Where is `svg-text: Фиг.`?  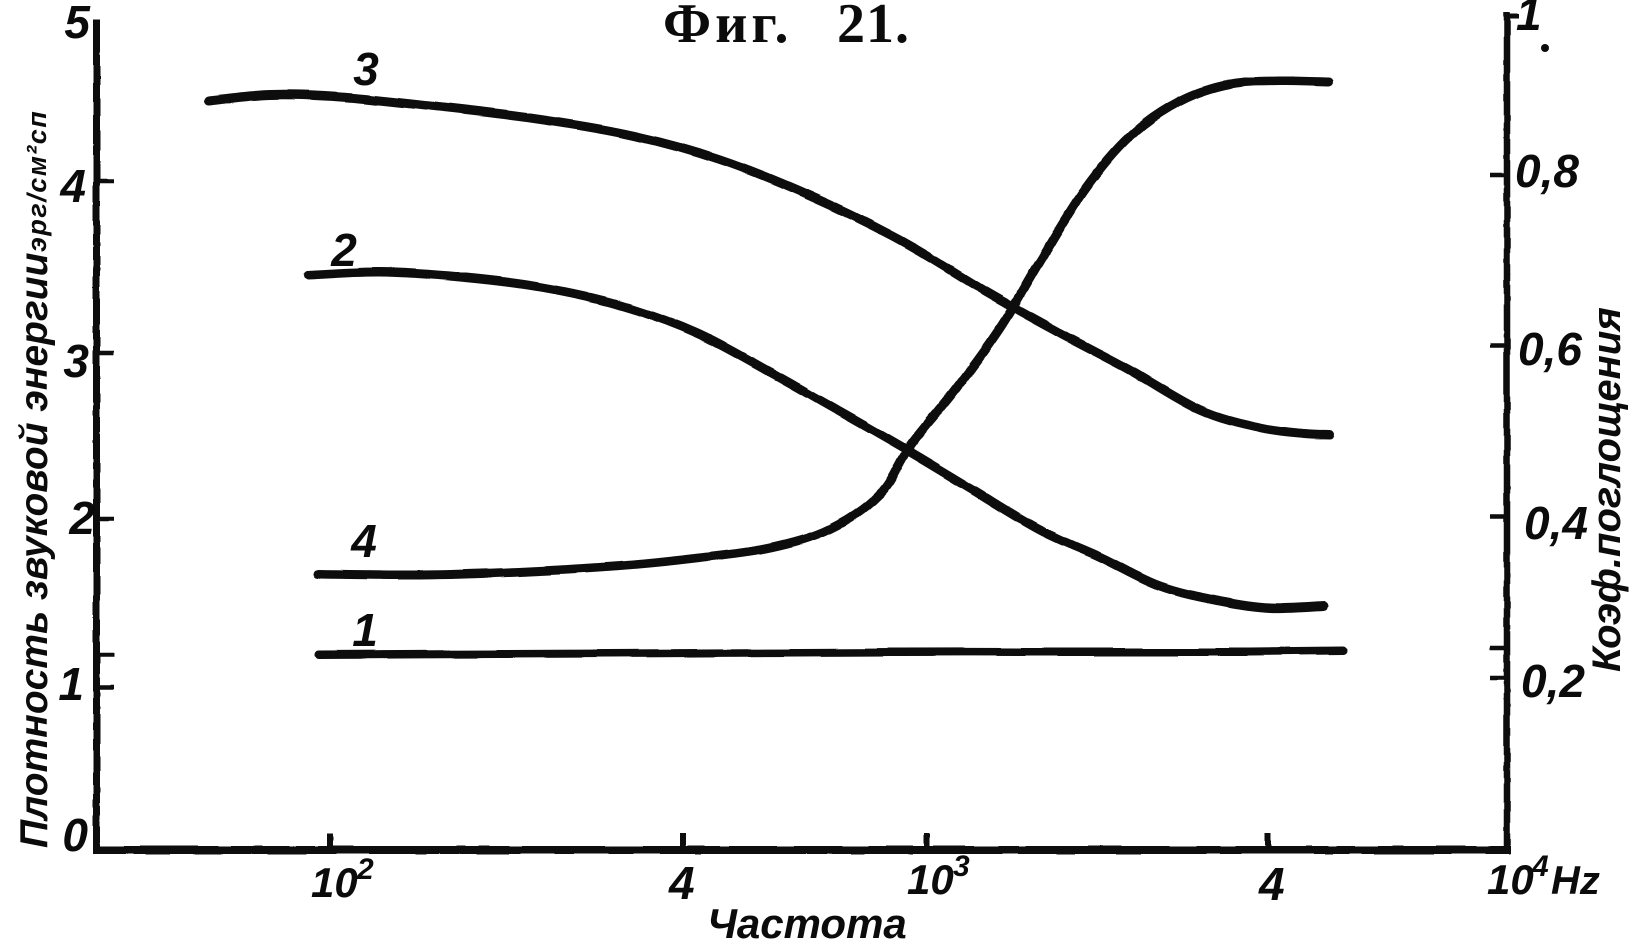
svg-text: Фиг. is located at coordinates (727, 27).